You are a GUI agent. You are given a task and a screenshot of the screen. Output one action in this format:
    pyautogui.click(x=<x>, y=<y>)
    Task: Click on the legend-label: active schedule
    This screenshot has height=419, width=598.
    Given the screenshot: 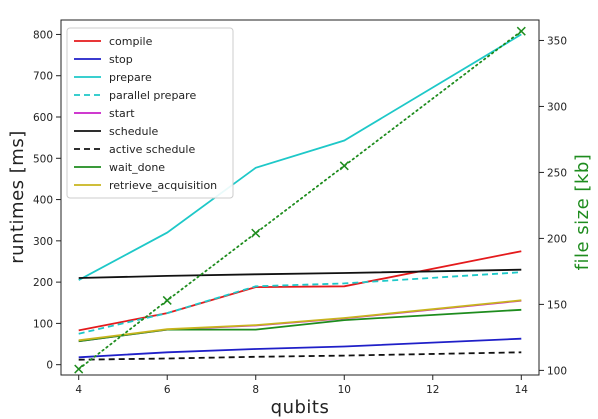 What is the action you would take?
    pyautogui.click(x=152, y=149)
    